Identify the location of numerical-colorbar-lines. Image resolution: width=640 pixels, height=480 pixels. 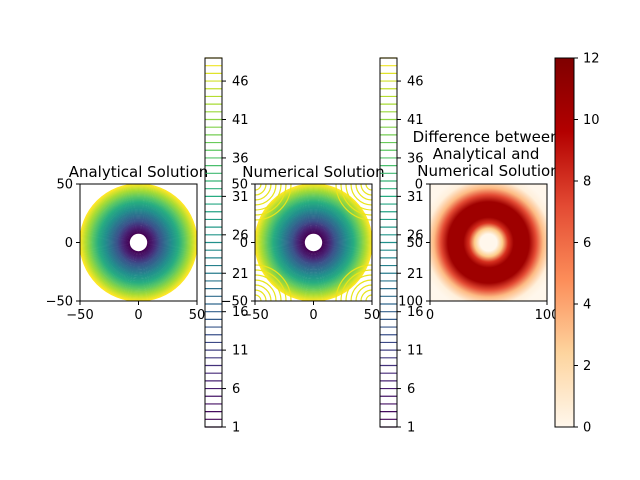
(388, 242).